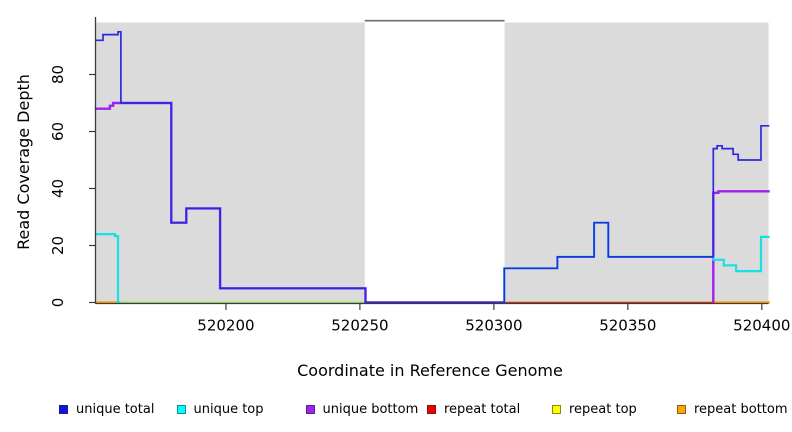 This screenshot has height=432, width=792. Describe the element at coordinates (107, 268) in the screenshot. I see `series-unique-top` at that location.